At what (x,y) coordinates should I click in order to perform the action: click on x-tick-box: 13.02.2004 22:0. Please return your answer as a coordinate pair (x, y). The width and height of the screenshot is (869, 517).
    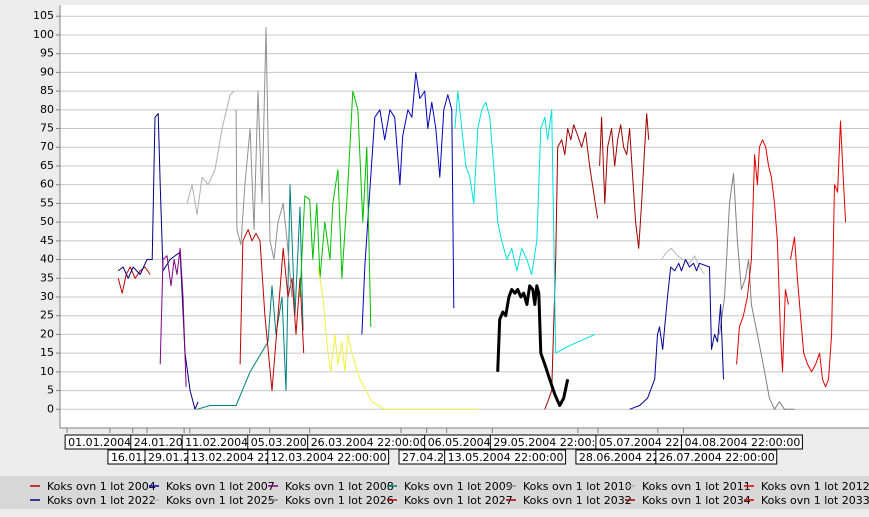
    Looking at the image, I should click on (236, 457).